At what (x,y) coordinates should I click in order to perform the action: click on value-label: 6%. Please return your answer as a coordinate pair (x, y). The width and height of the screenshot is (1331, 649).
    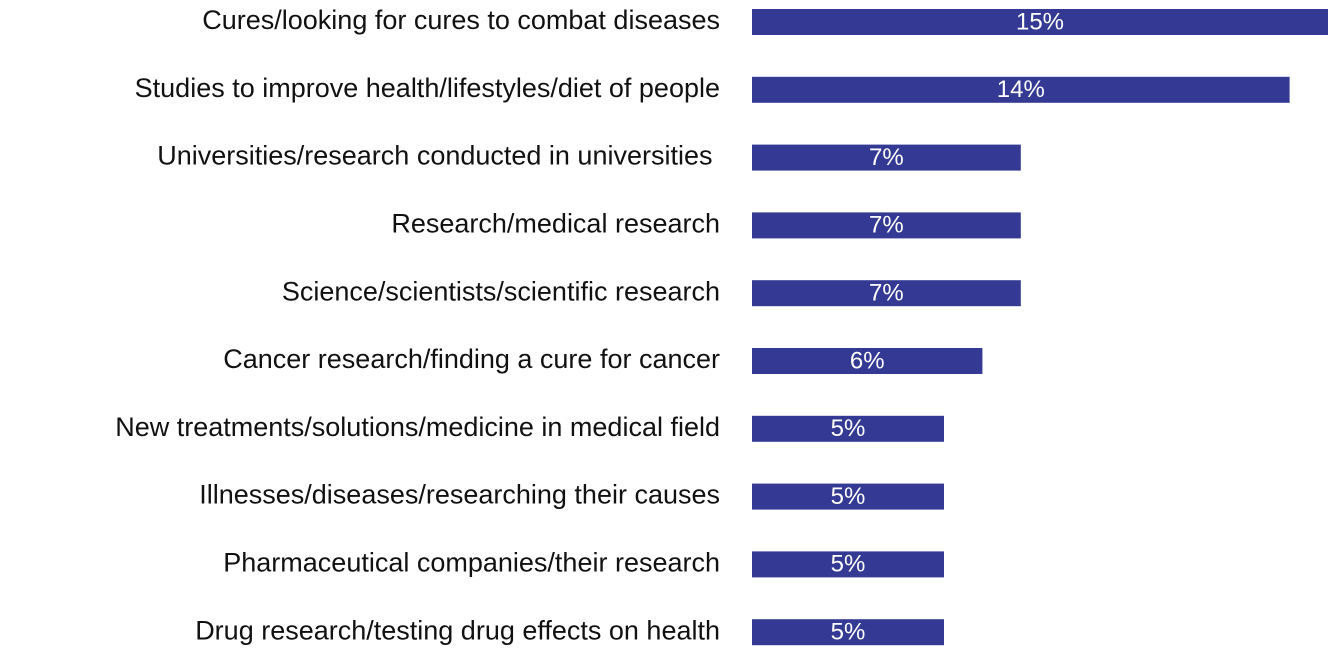
    Looking at the image, I should click on (867, 360).